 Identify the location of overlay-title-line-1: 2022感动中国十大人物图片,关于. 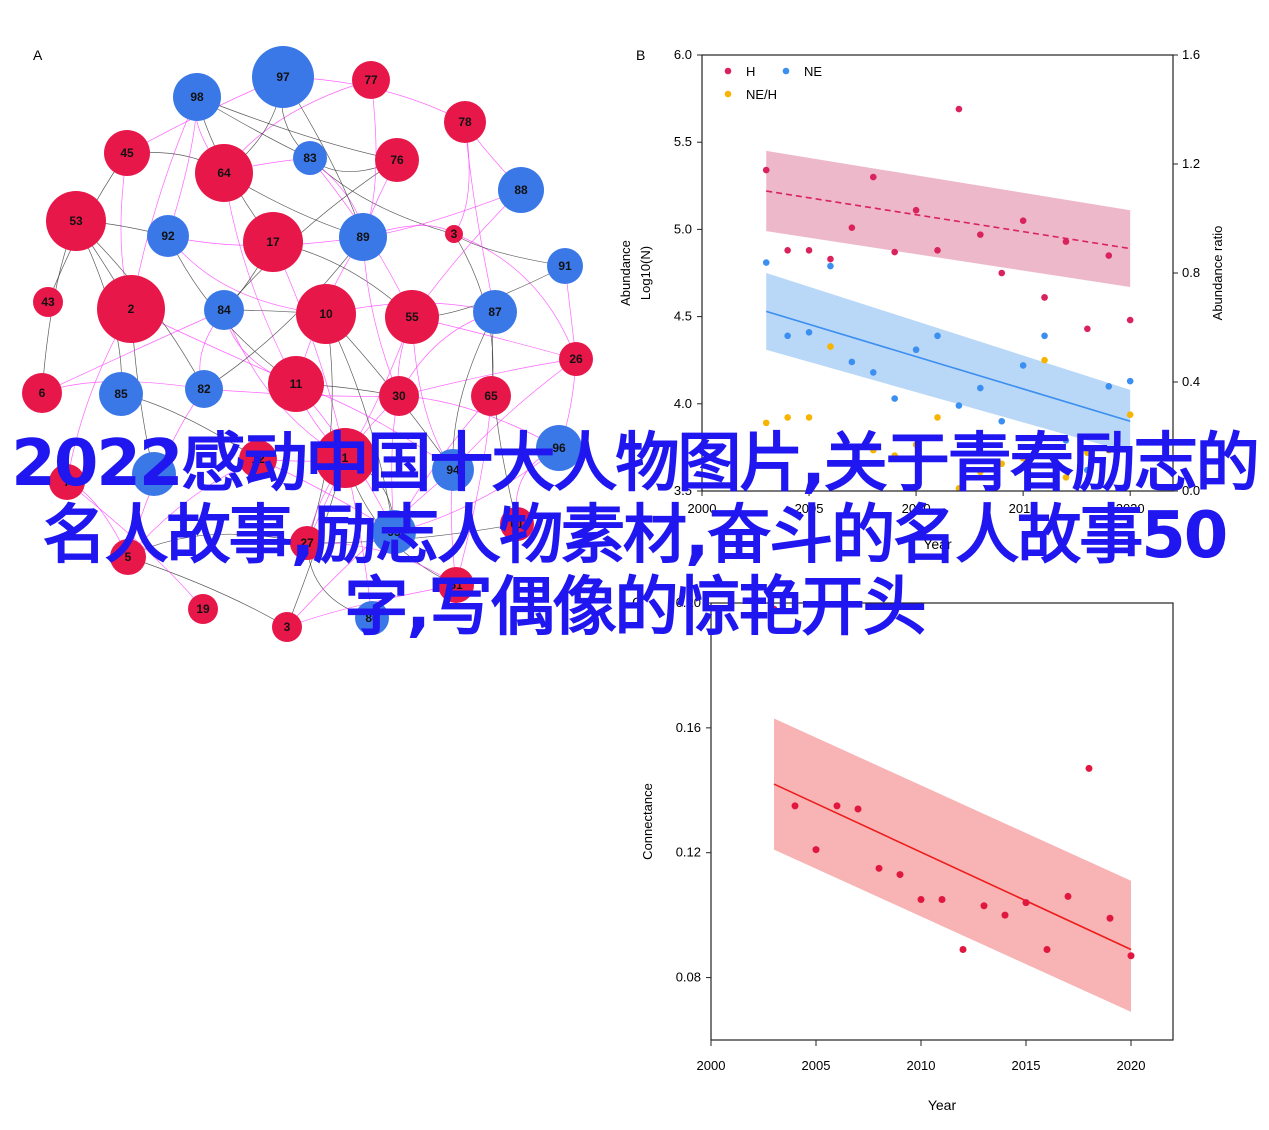
(480, 464).